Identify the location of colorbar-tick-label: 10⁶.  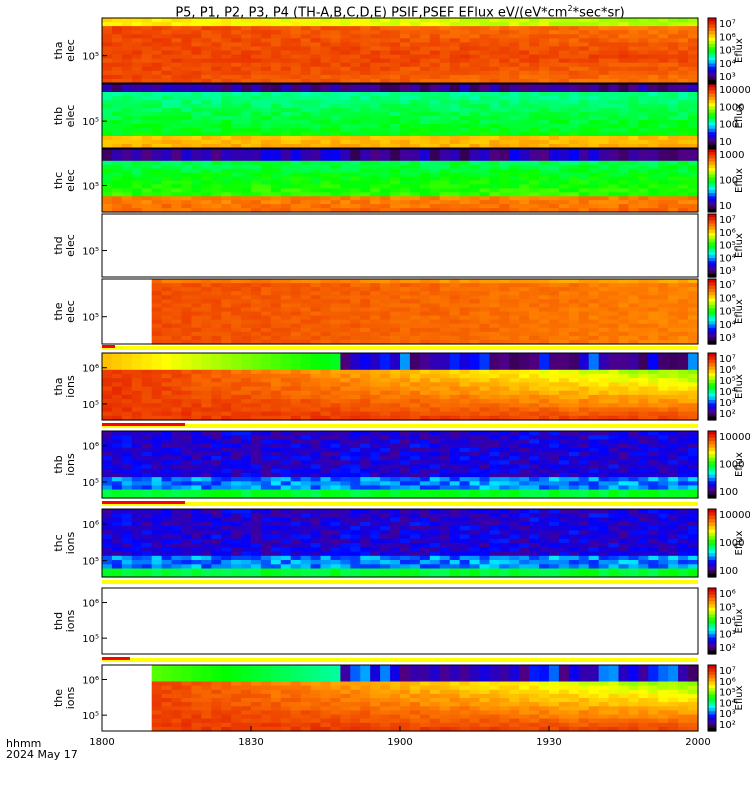
(727, 37).